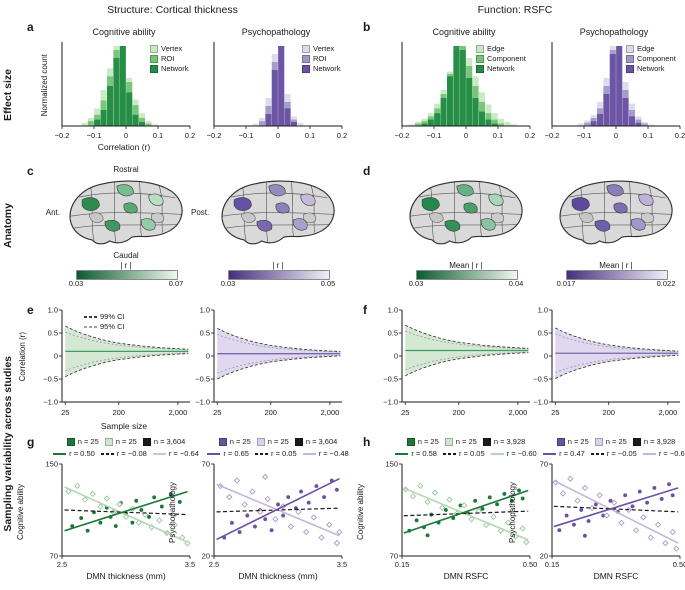 The image size is (685, 590). What do you see at coordinates (367, 171) in the screenshot?
I see `panel-letter-d: d` at bounding box center [367, 171].